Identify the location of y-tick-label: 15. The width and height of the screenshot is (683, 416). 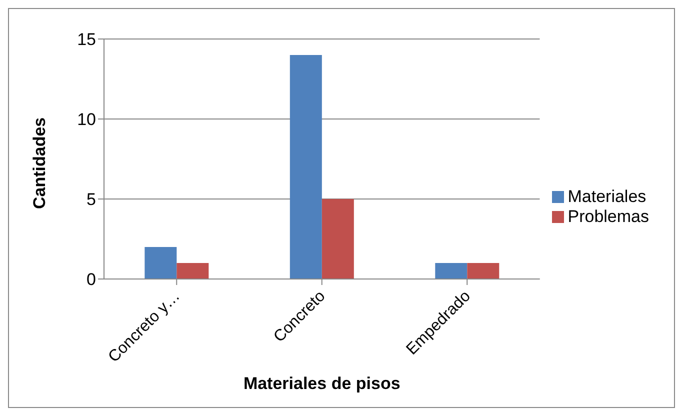
(86, 40).